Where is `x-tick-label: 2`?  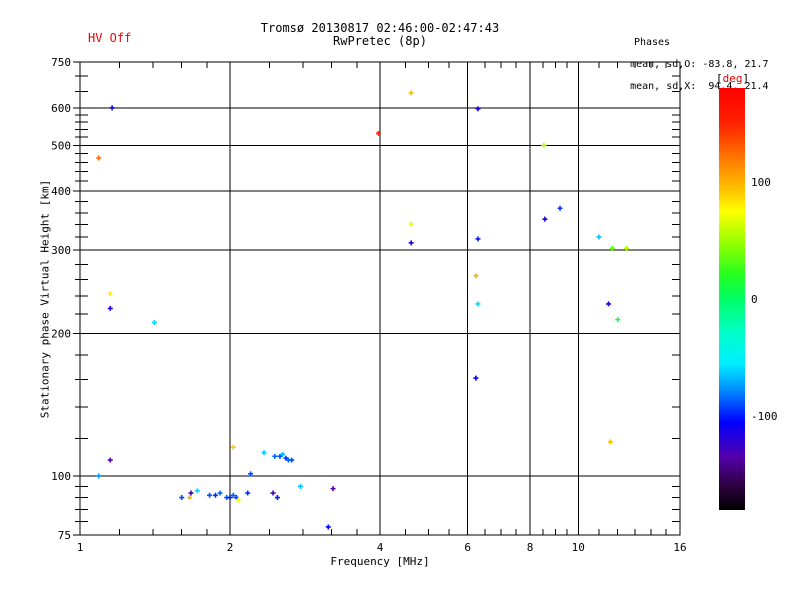
x-tick-label: 2 is located at coordinates (230, 547).